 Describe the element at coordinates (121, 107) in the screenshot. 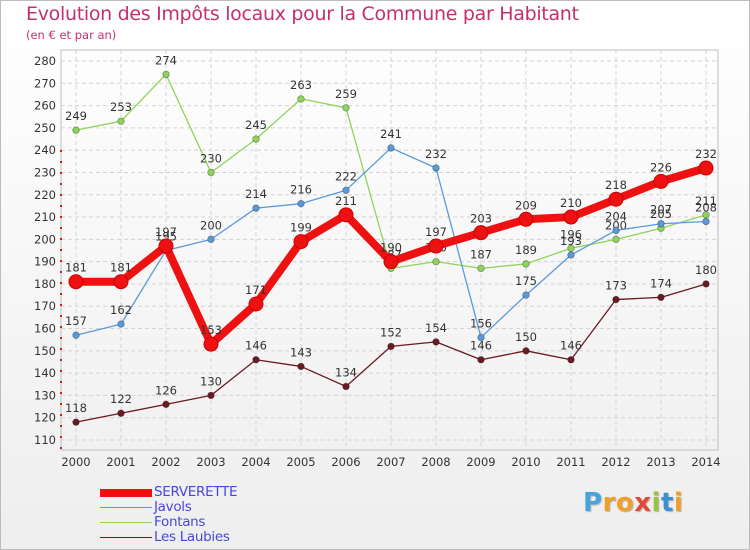

I see `data-label: 253` at that location.